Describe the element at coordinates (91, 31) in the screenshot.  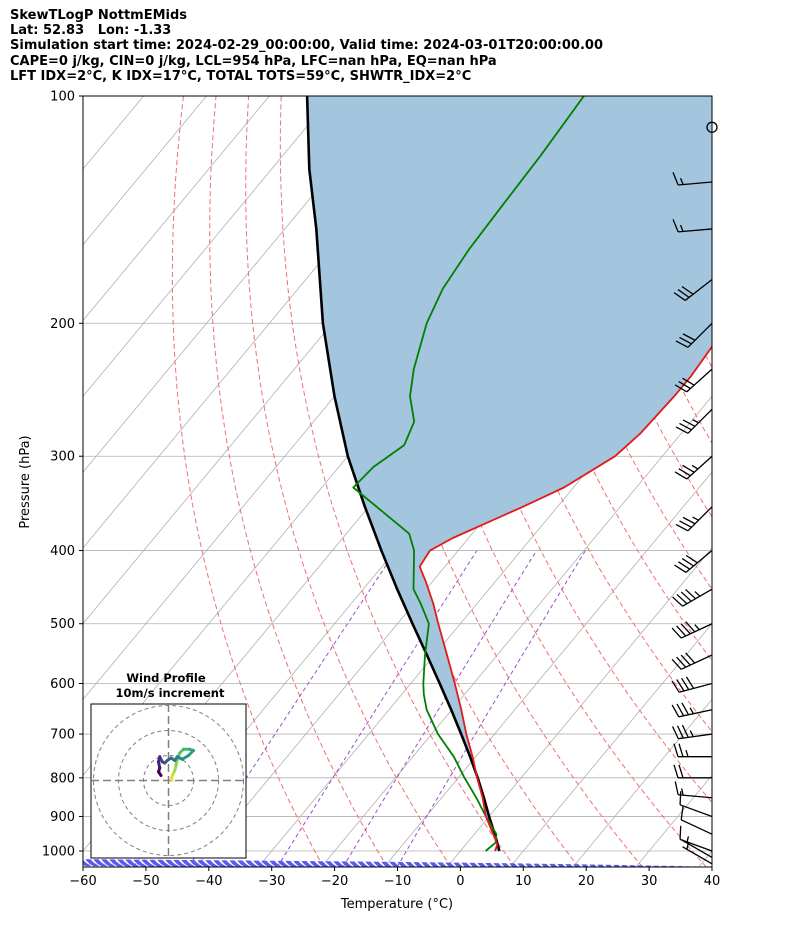
I see `location-text: Lat: 52.83 Lon: -1.33` at that location.